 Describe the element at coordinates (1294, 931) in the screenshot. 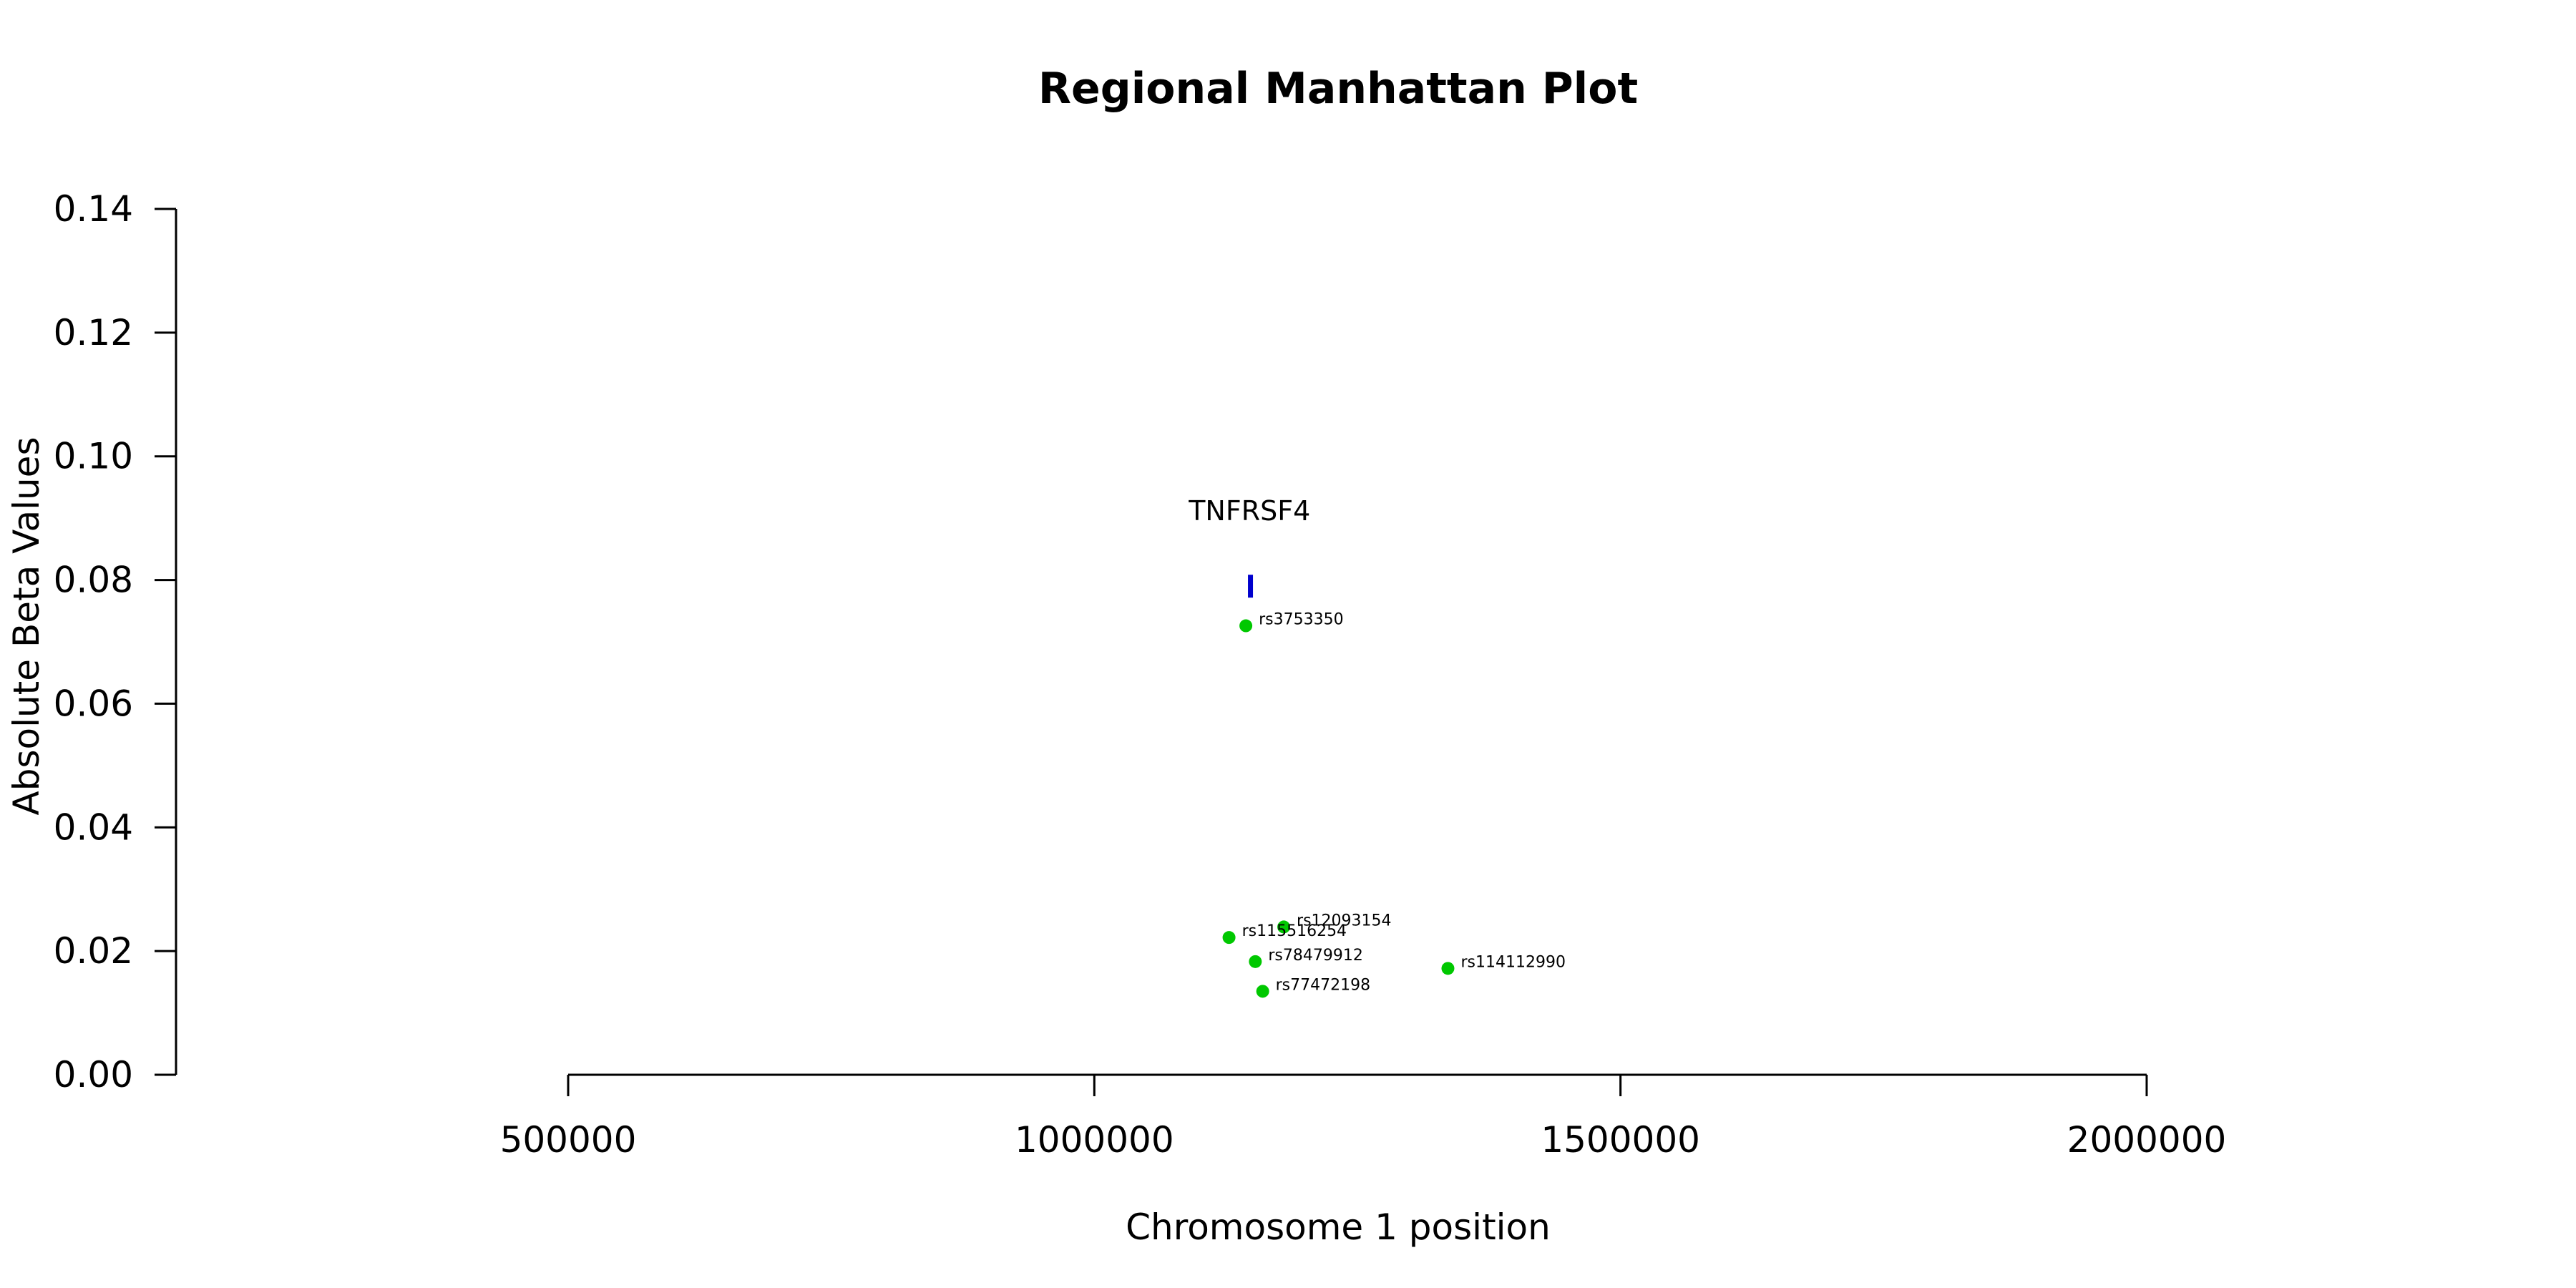

I see `snp-label: rs115516254` at that location.